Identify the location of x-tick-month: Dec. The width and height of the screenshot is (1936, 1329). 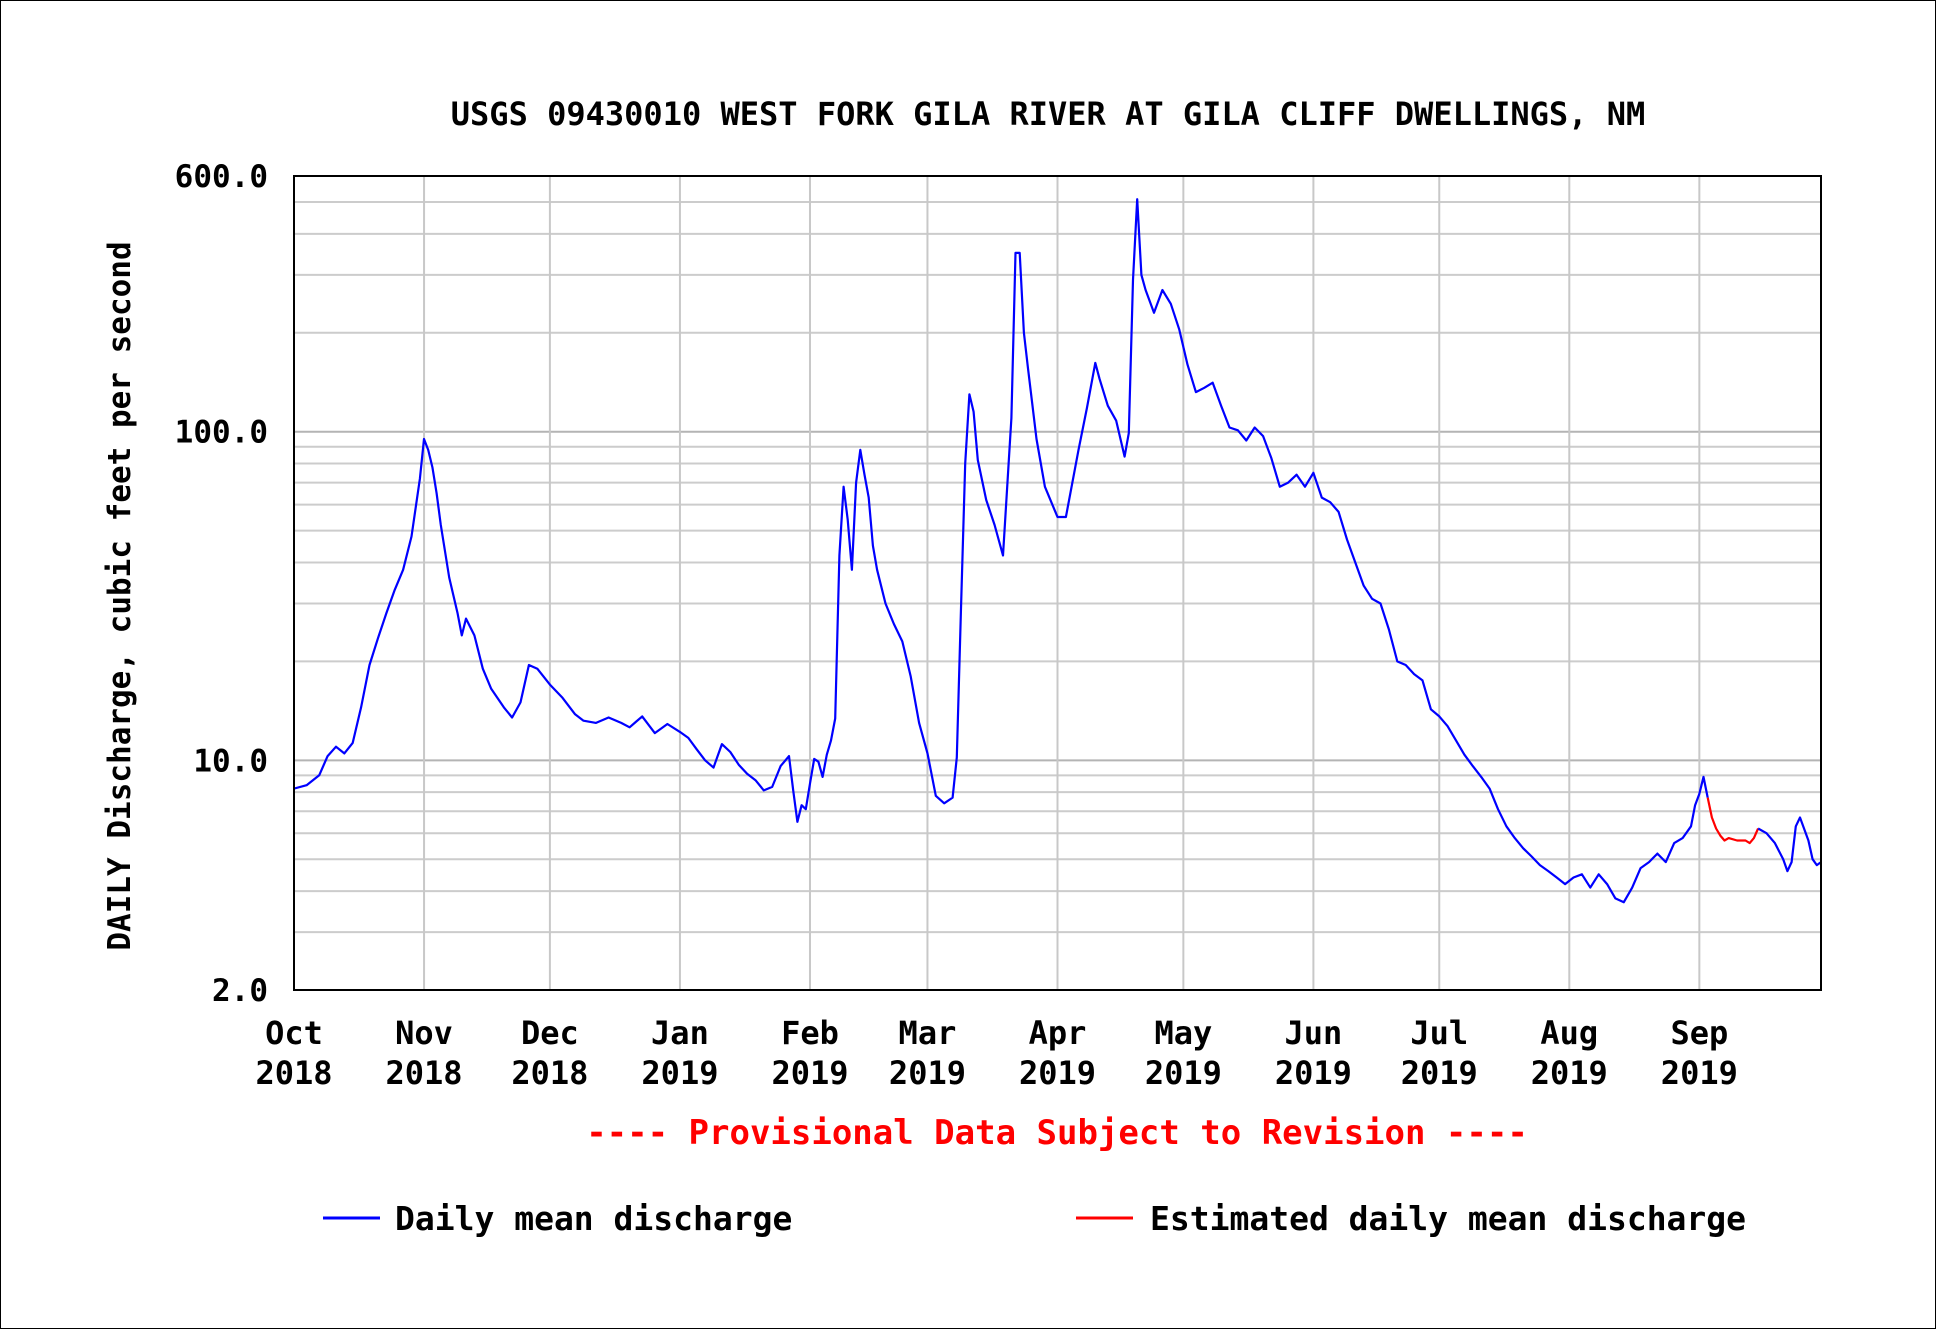
(550, 1033).